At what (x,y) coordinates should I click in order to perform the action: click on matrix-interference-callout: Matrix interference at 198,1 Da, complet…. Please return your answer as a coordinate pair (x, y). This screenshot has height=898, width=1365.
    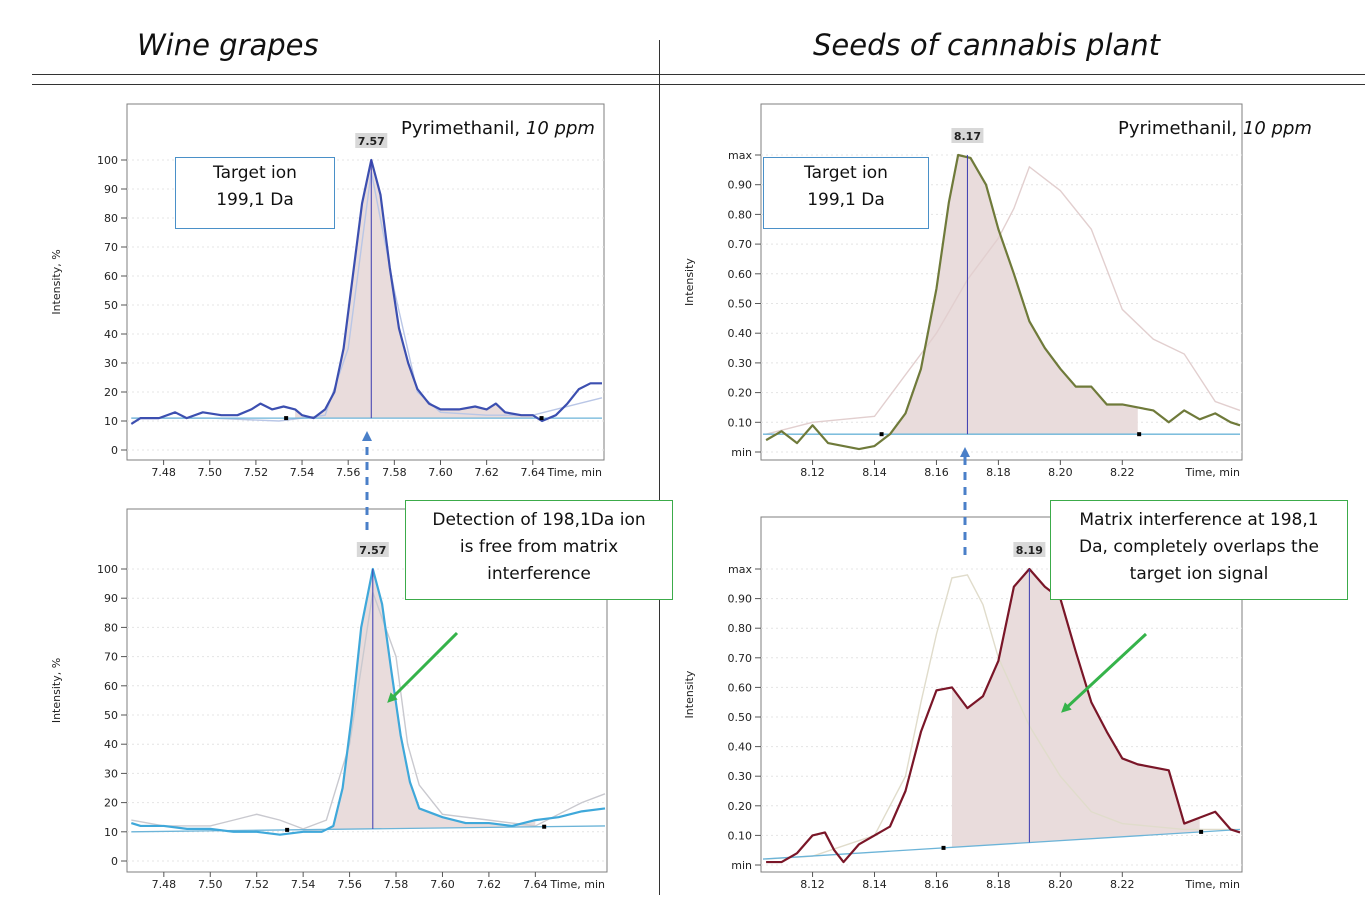
    Looking at the image, I should click on (1199, 550).